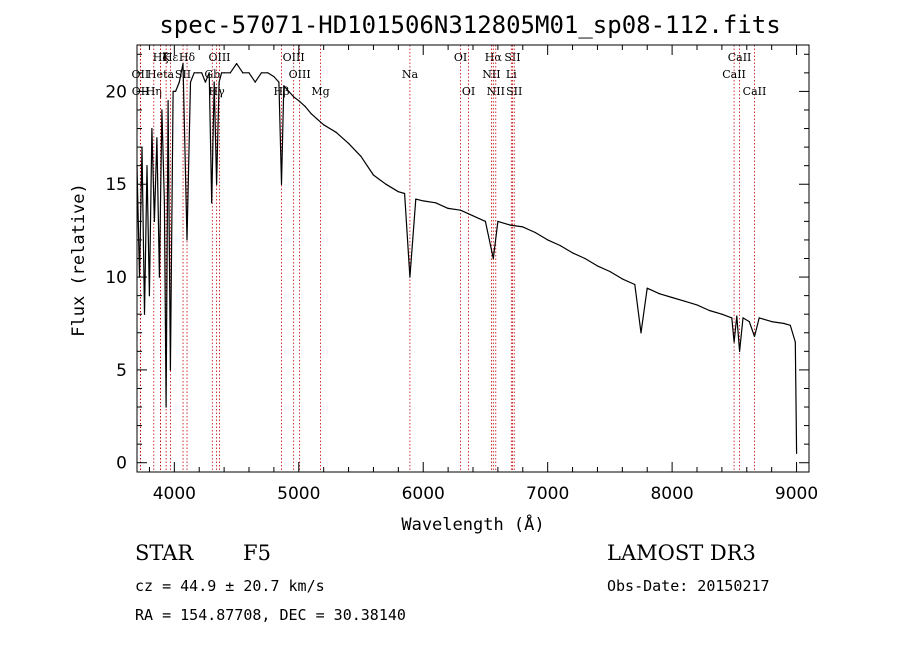 This screenshot has height=649, width=900. What do you see at coordinates (187, 57) in the screenshot?
I see `line-marker-label-8: Hδ` at bounding box center [187, 57].